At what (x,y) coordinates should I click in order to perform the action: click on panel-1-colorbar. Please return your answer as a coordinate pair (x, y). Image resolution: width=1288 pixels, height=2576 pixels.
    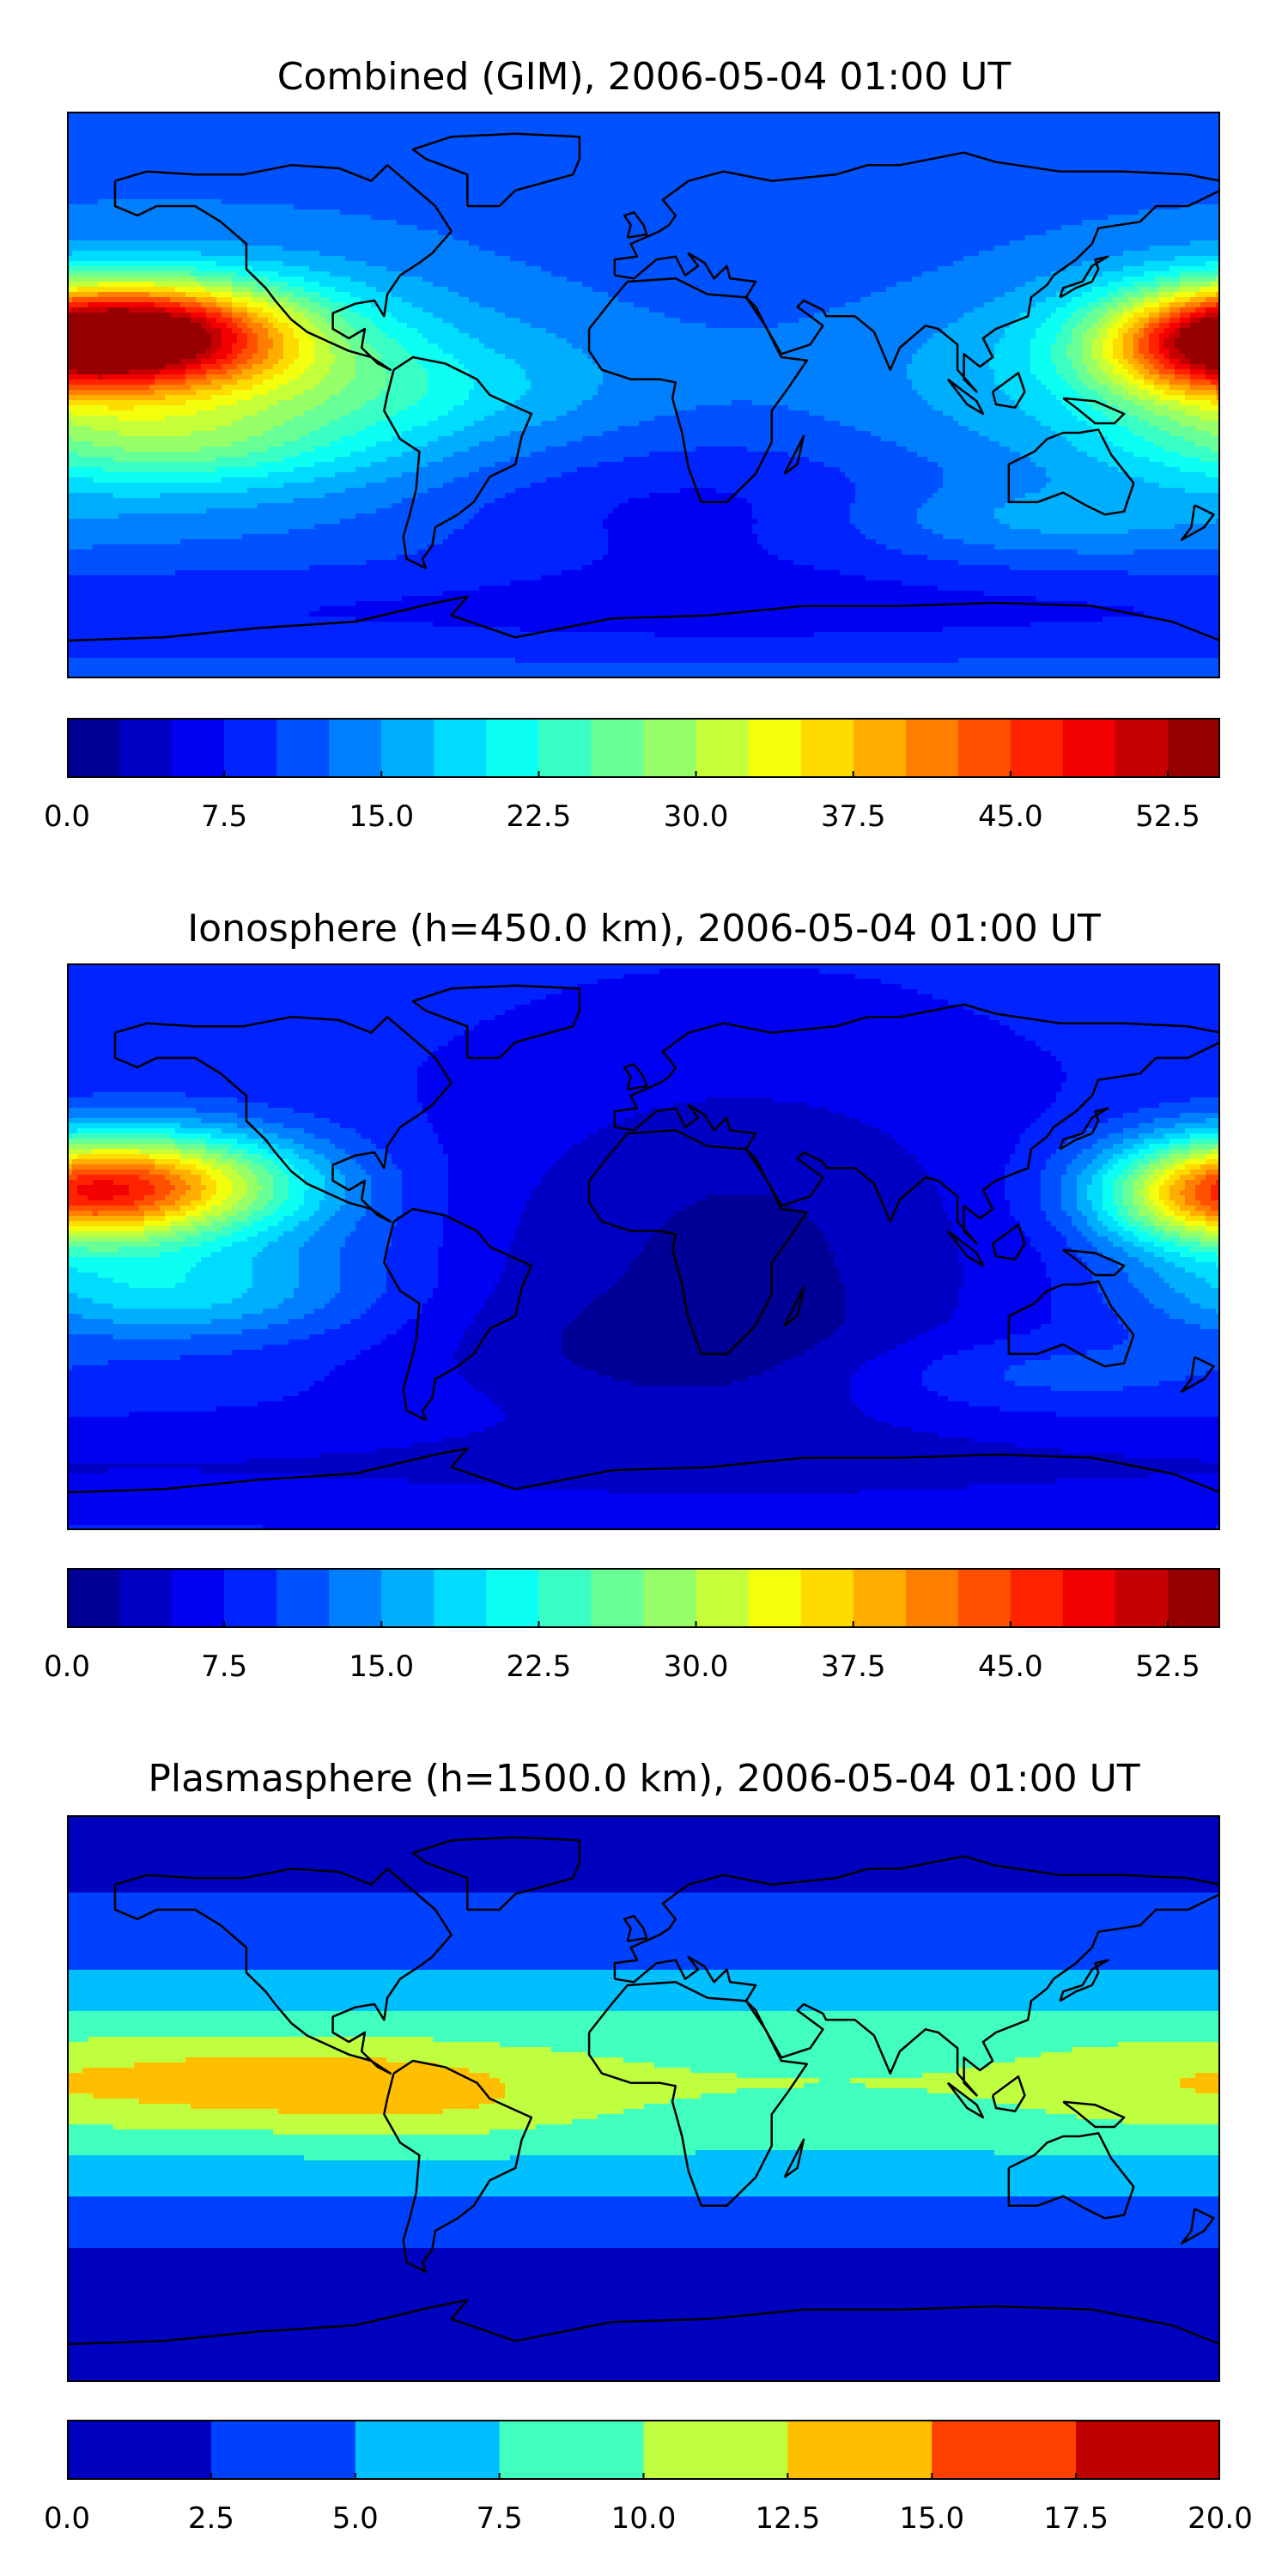
    Looking at the image, I should click on (643, 748).